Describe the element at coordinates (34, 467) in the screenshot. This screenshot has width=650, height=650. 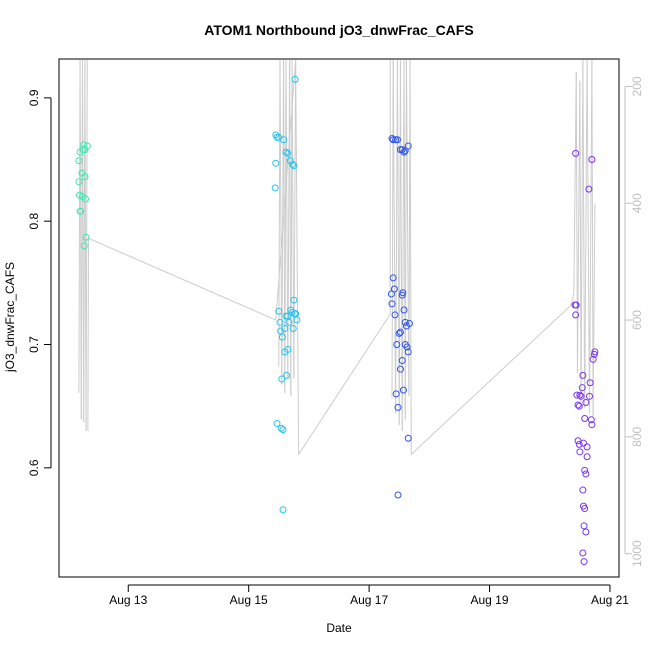
I see `y-tick-label: 0.6` at that location.